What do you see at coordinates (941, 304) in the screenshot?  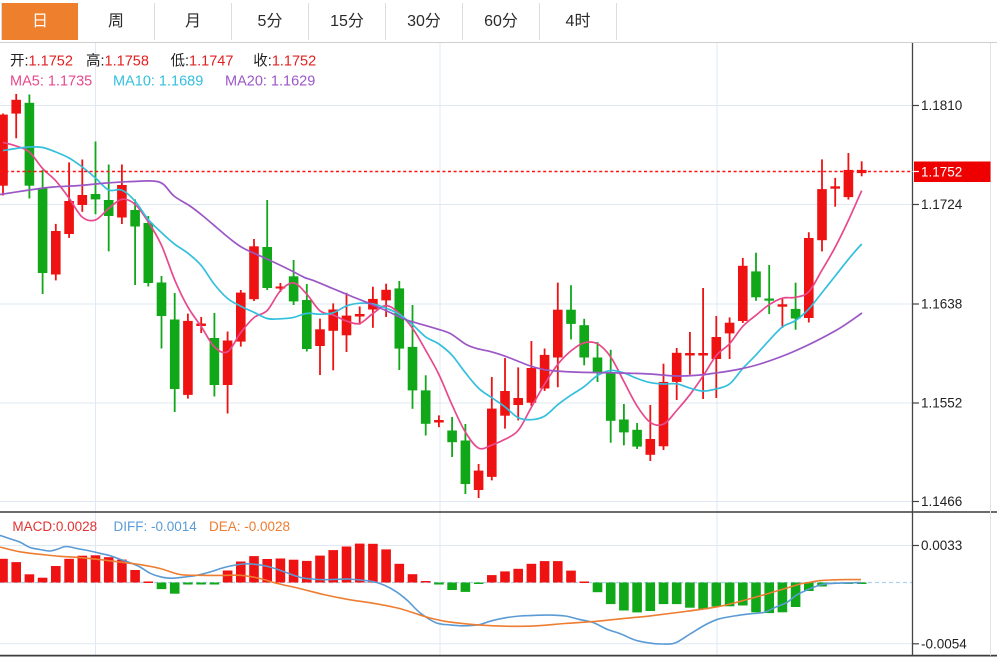 I see `svg-text: 1.1638` at bounding box center [941, 304].